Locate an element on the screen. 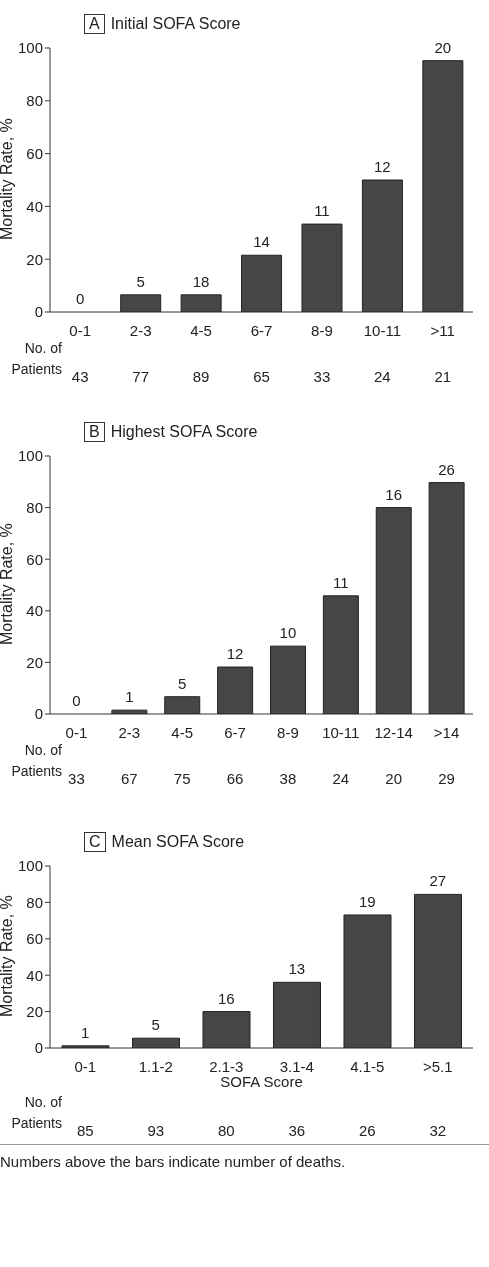 This screenshot has width=489, height=1267. text: 93 is located at coordinates (156, 1130).